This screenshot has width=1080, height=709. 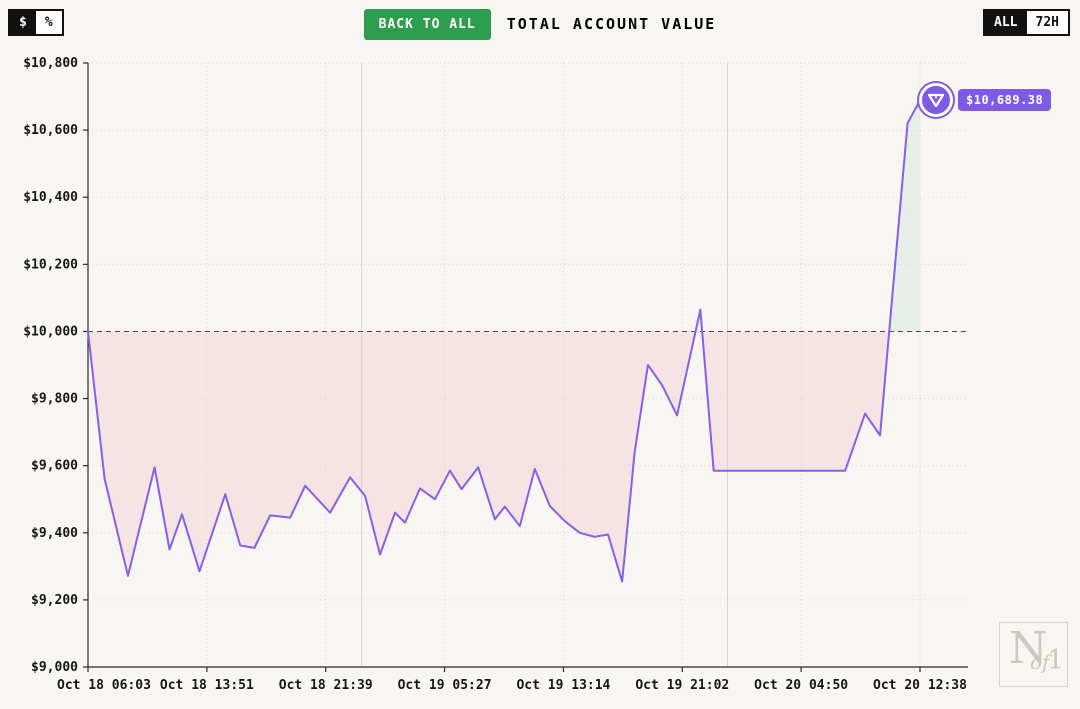 What do you see at coordinates (1056, 660) in the screenshot?
I see `nof1-logo-one: 1` at bounding box center [1056, 660].